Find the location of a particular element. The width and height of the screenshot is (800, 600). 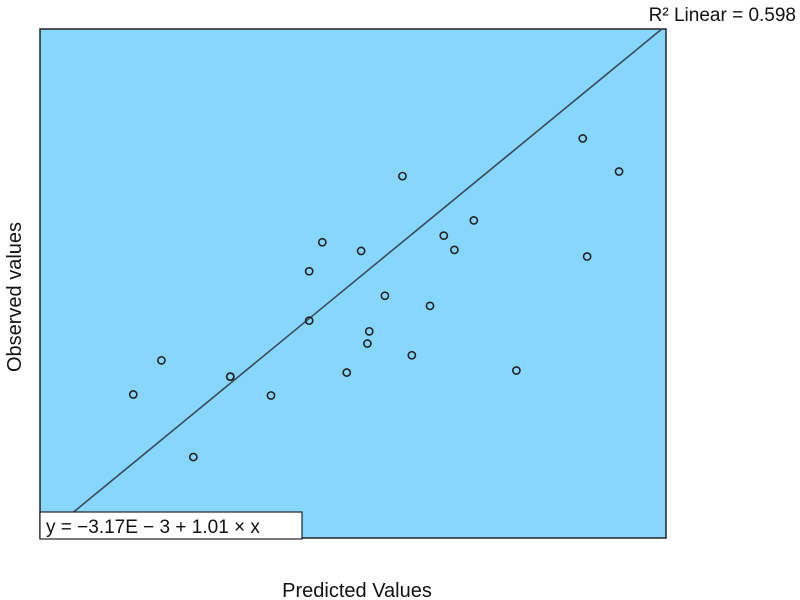

fit-equation-box: y = −3.17E − 3 + 1.01 × x is located at coordinates (171, 525).